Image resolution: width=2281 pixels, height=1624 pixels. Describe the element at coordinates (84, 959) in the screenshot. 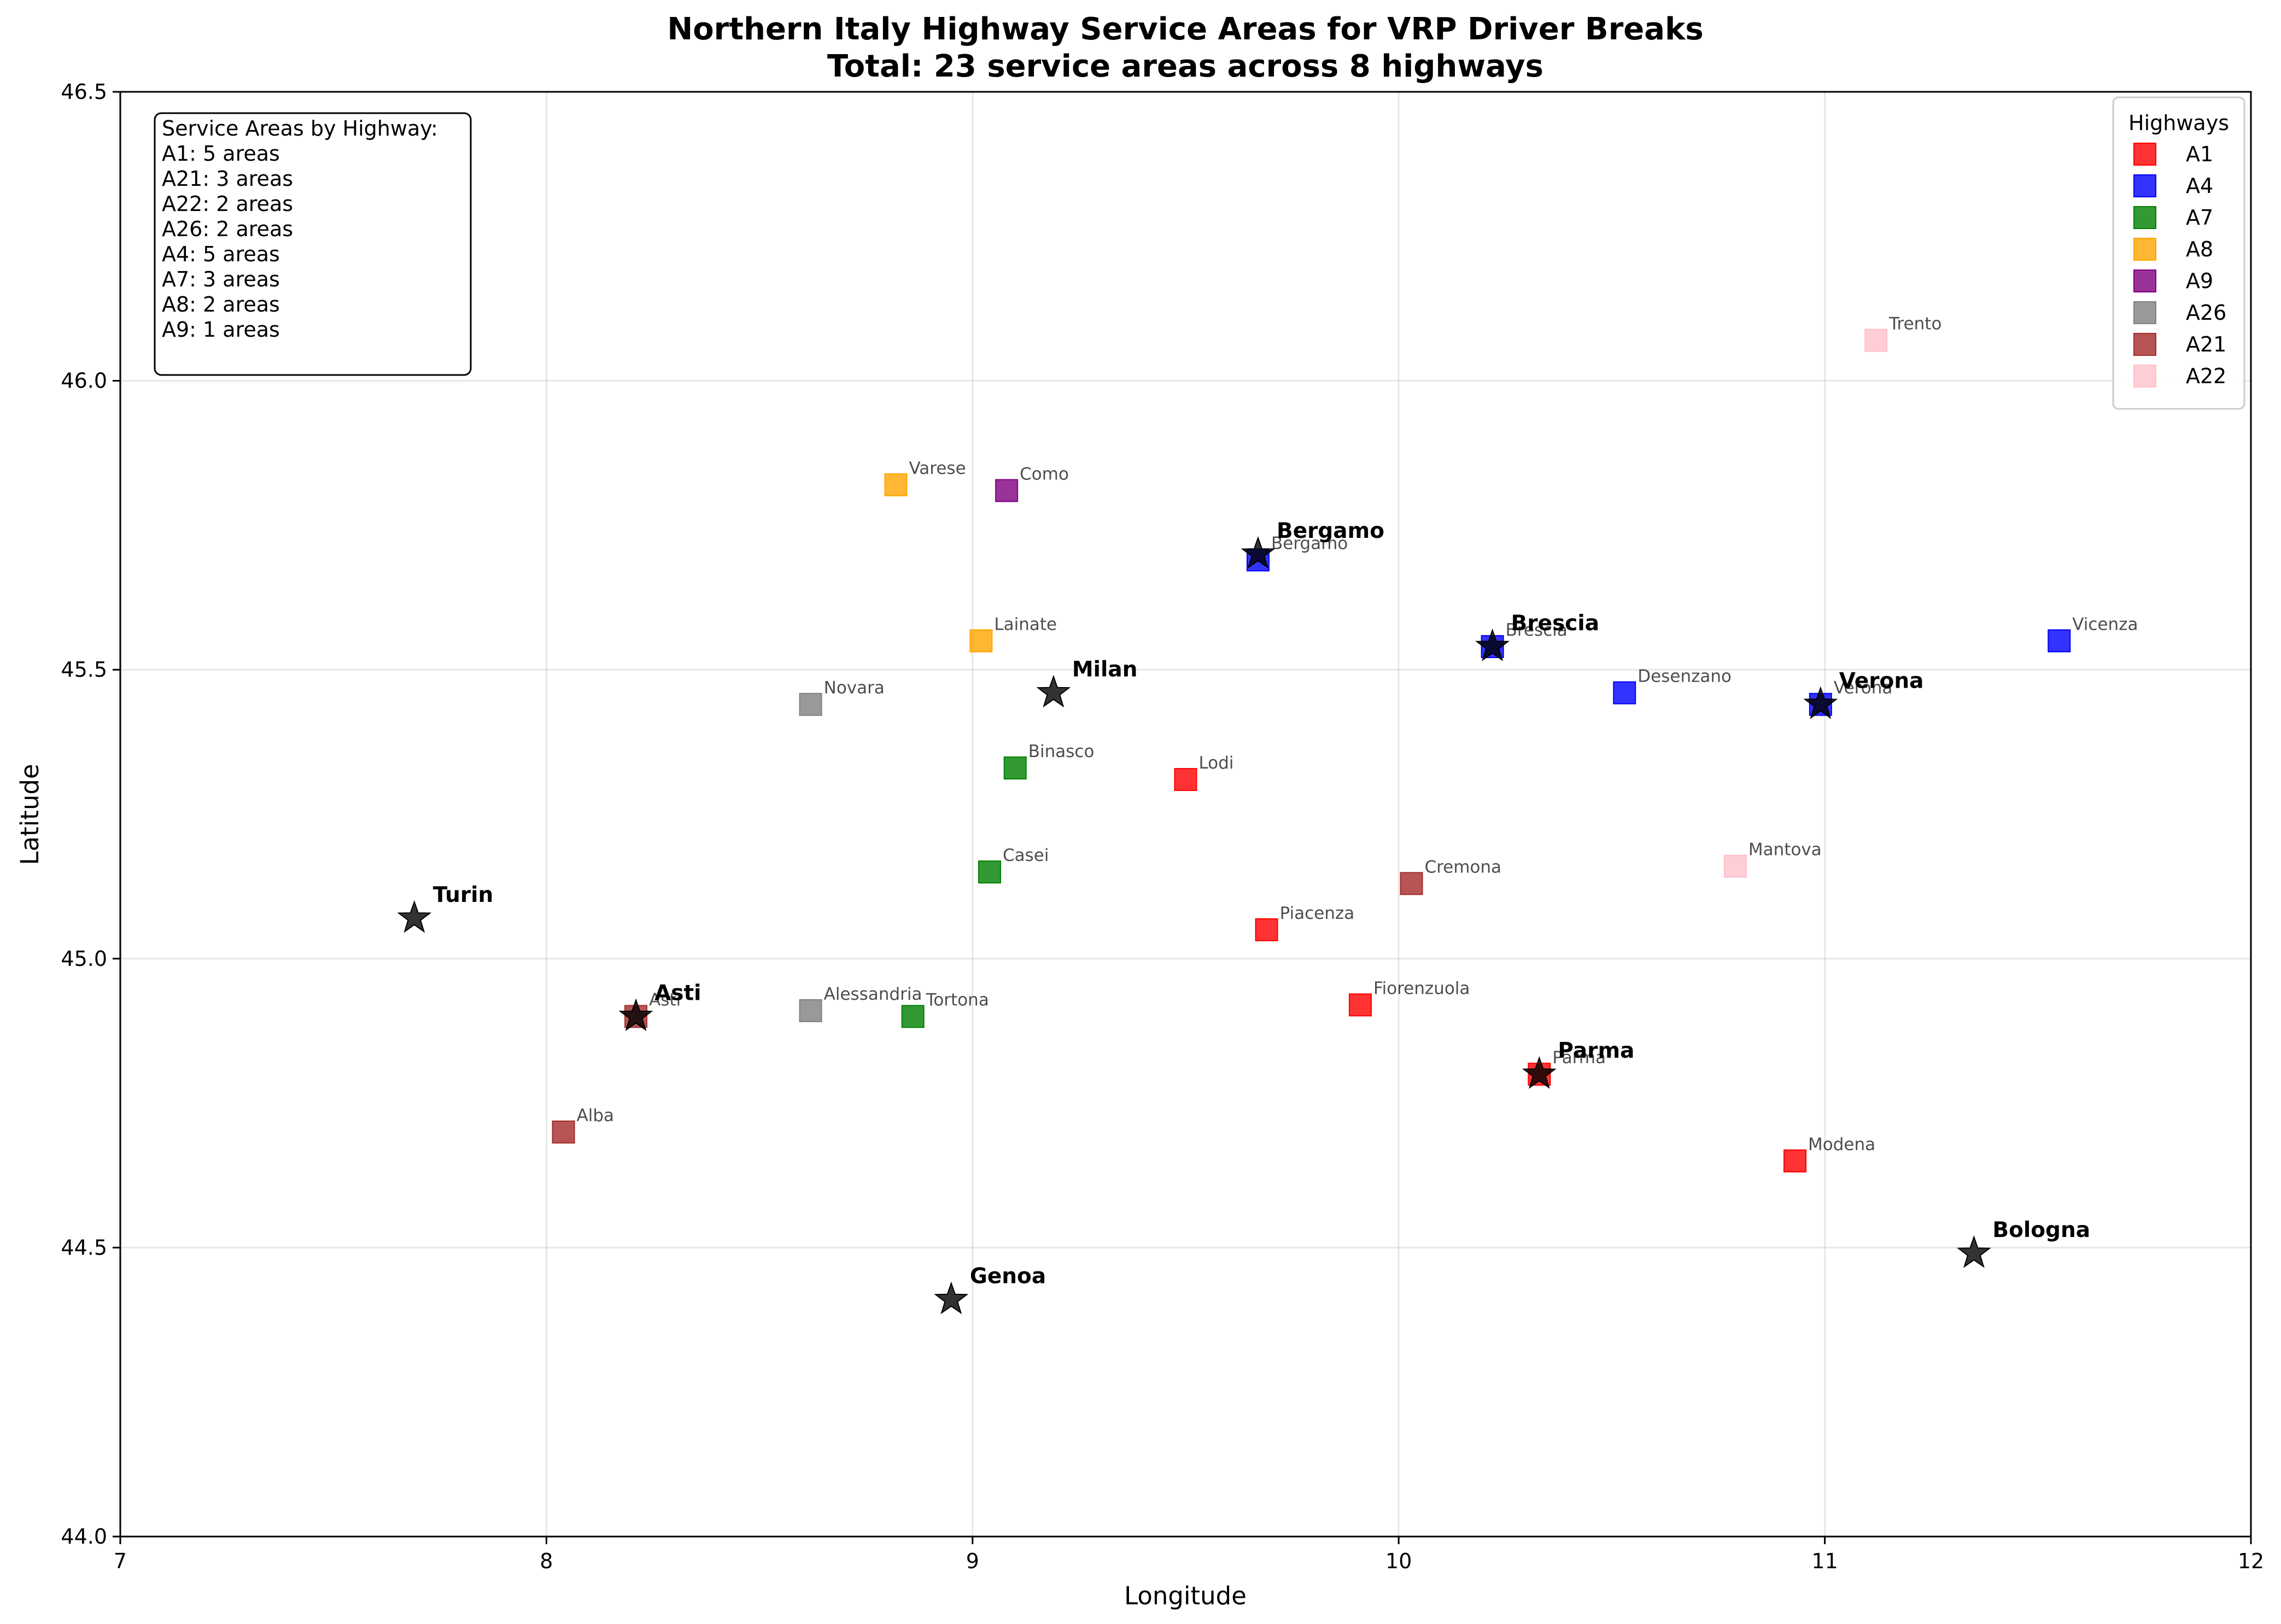

I see `y-tick-label: 45.0` at that location.